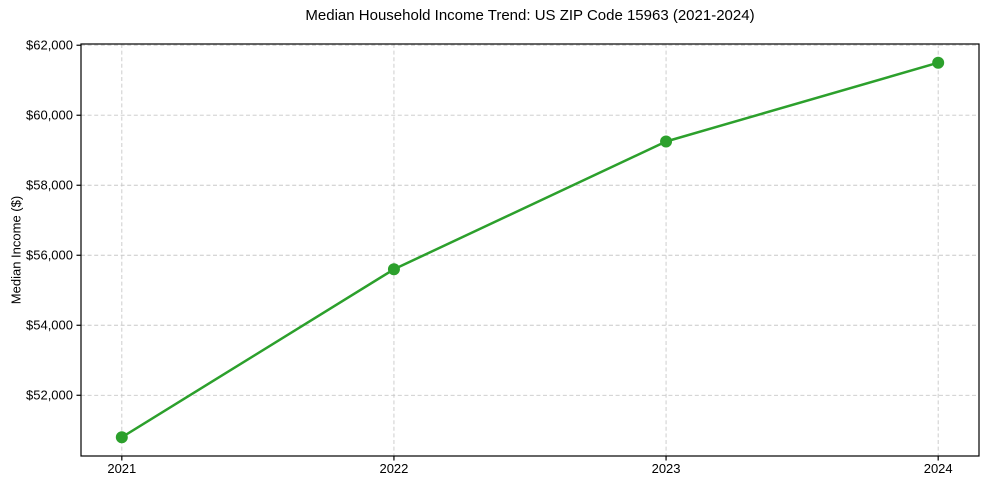  I want to click on data-point-2022, so click(393, 269).